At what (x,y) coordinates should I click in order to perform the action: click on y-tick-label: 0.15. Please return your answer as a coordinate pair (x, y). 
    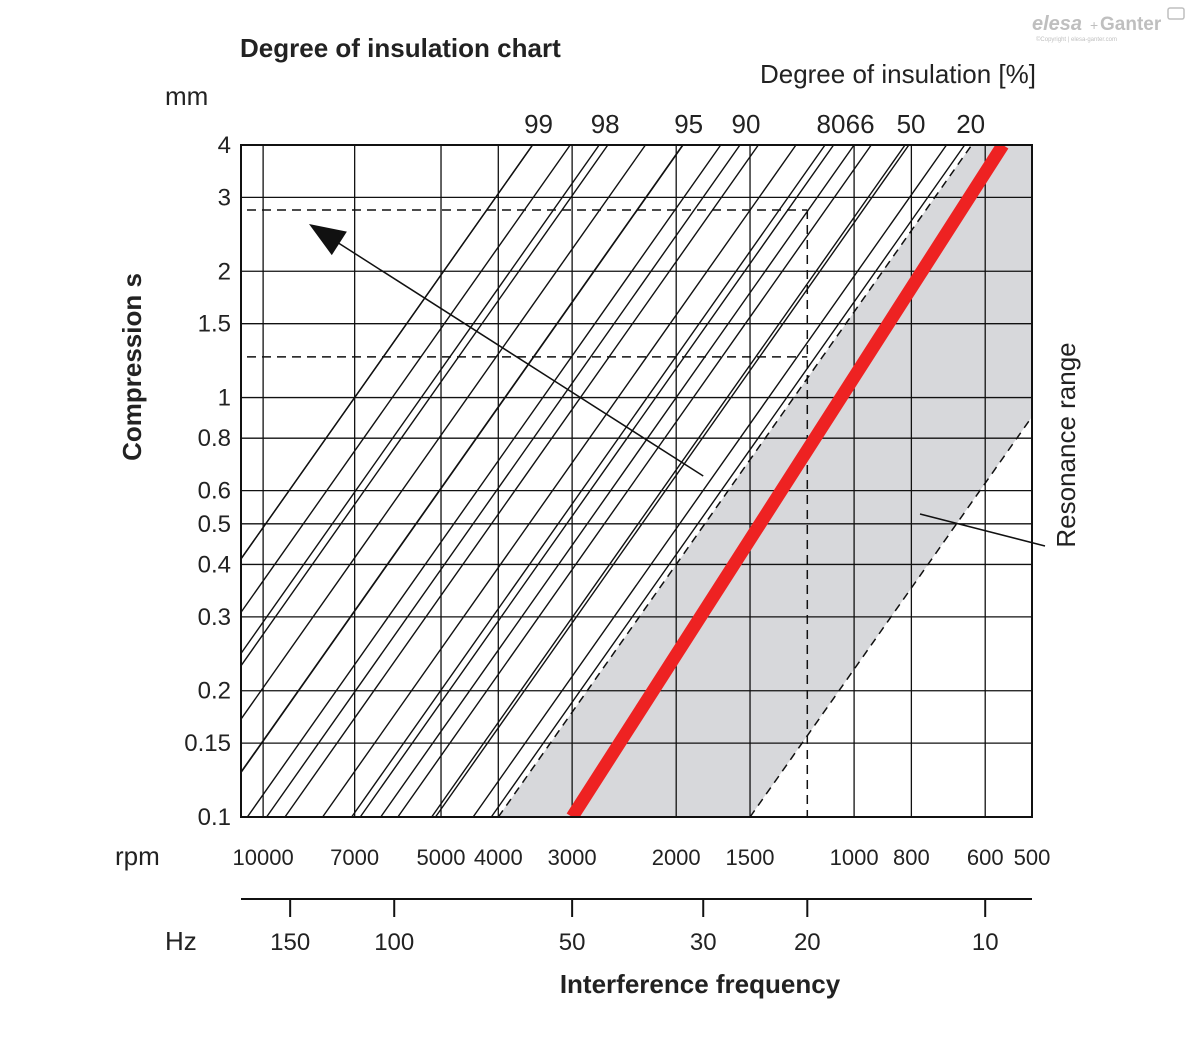
    Looking at the image, I should click on (207, 743).